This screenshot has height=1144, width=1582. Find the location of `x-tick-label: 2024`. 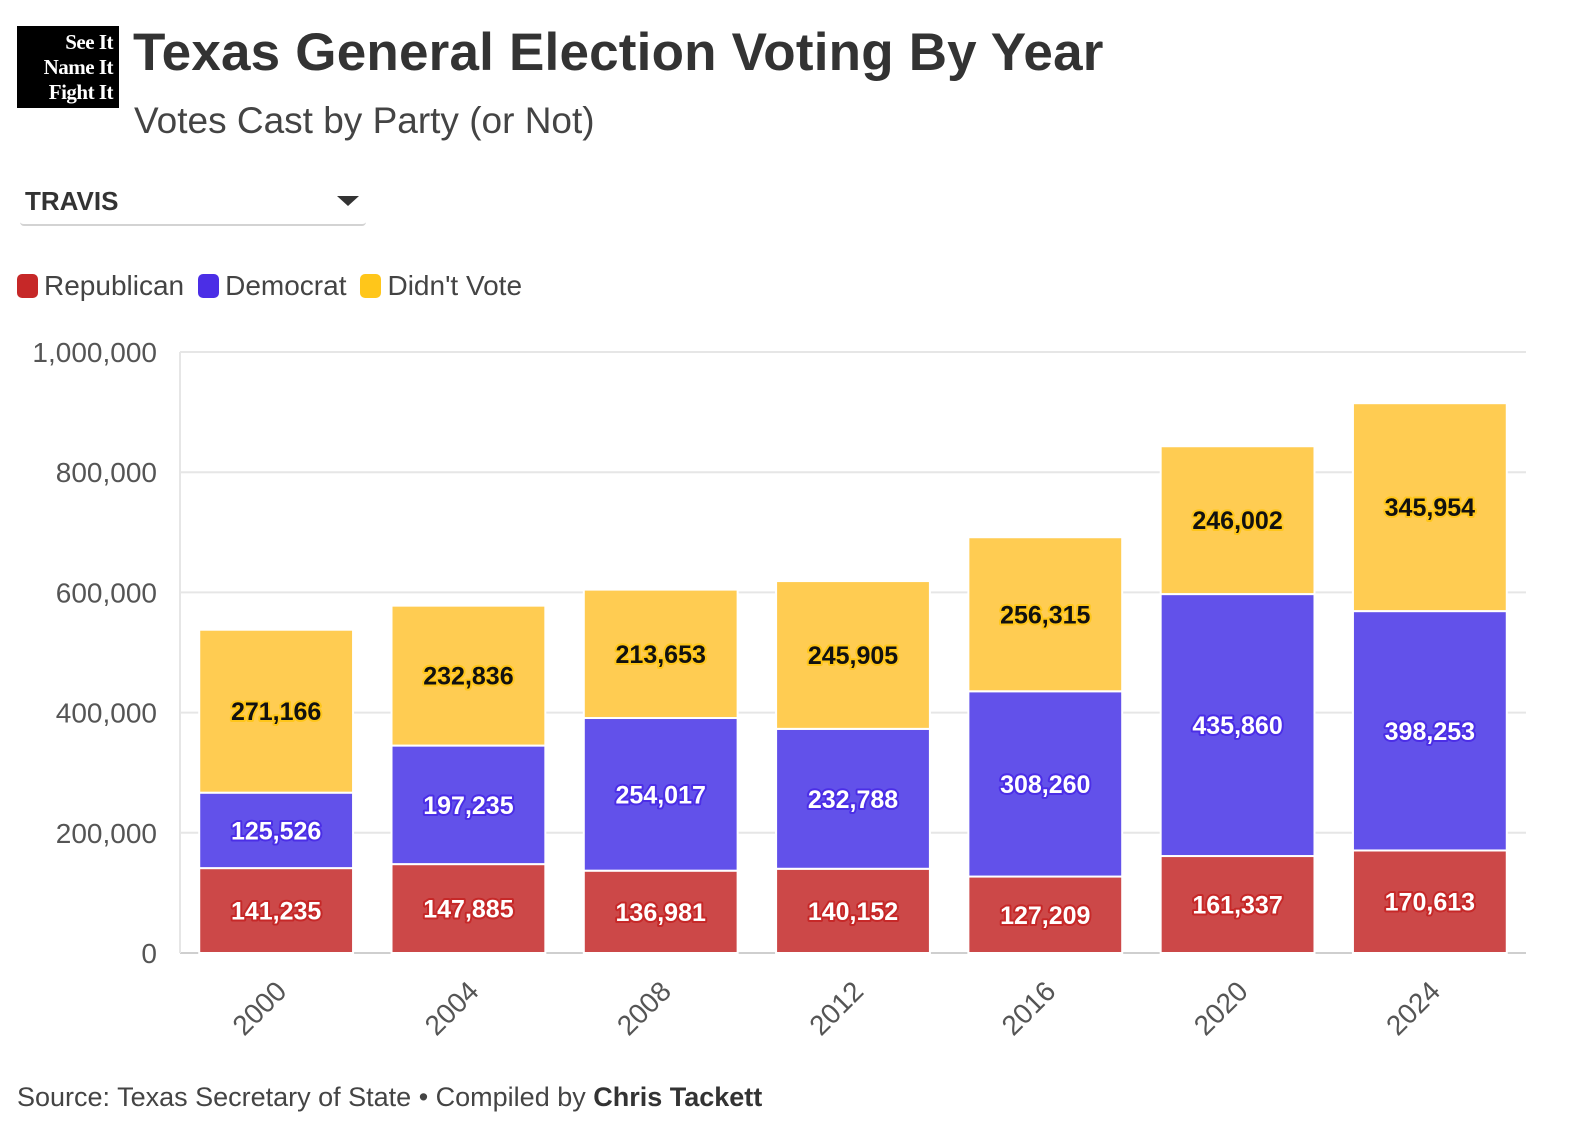

x-tick-label: 2024 is located at coordinates (1413, 1008).